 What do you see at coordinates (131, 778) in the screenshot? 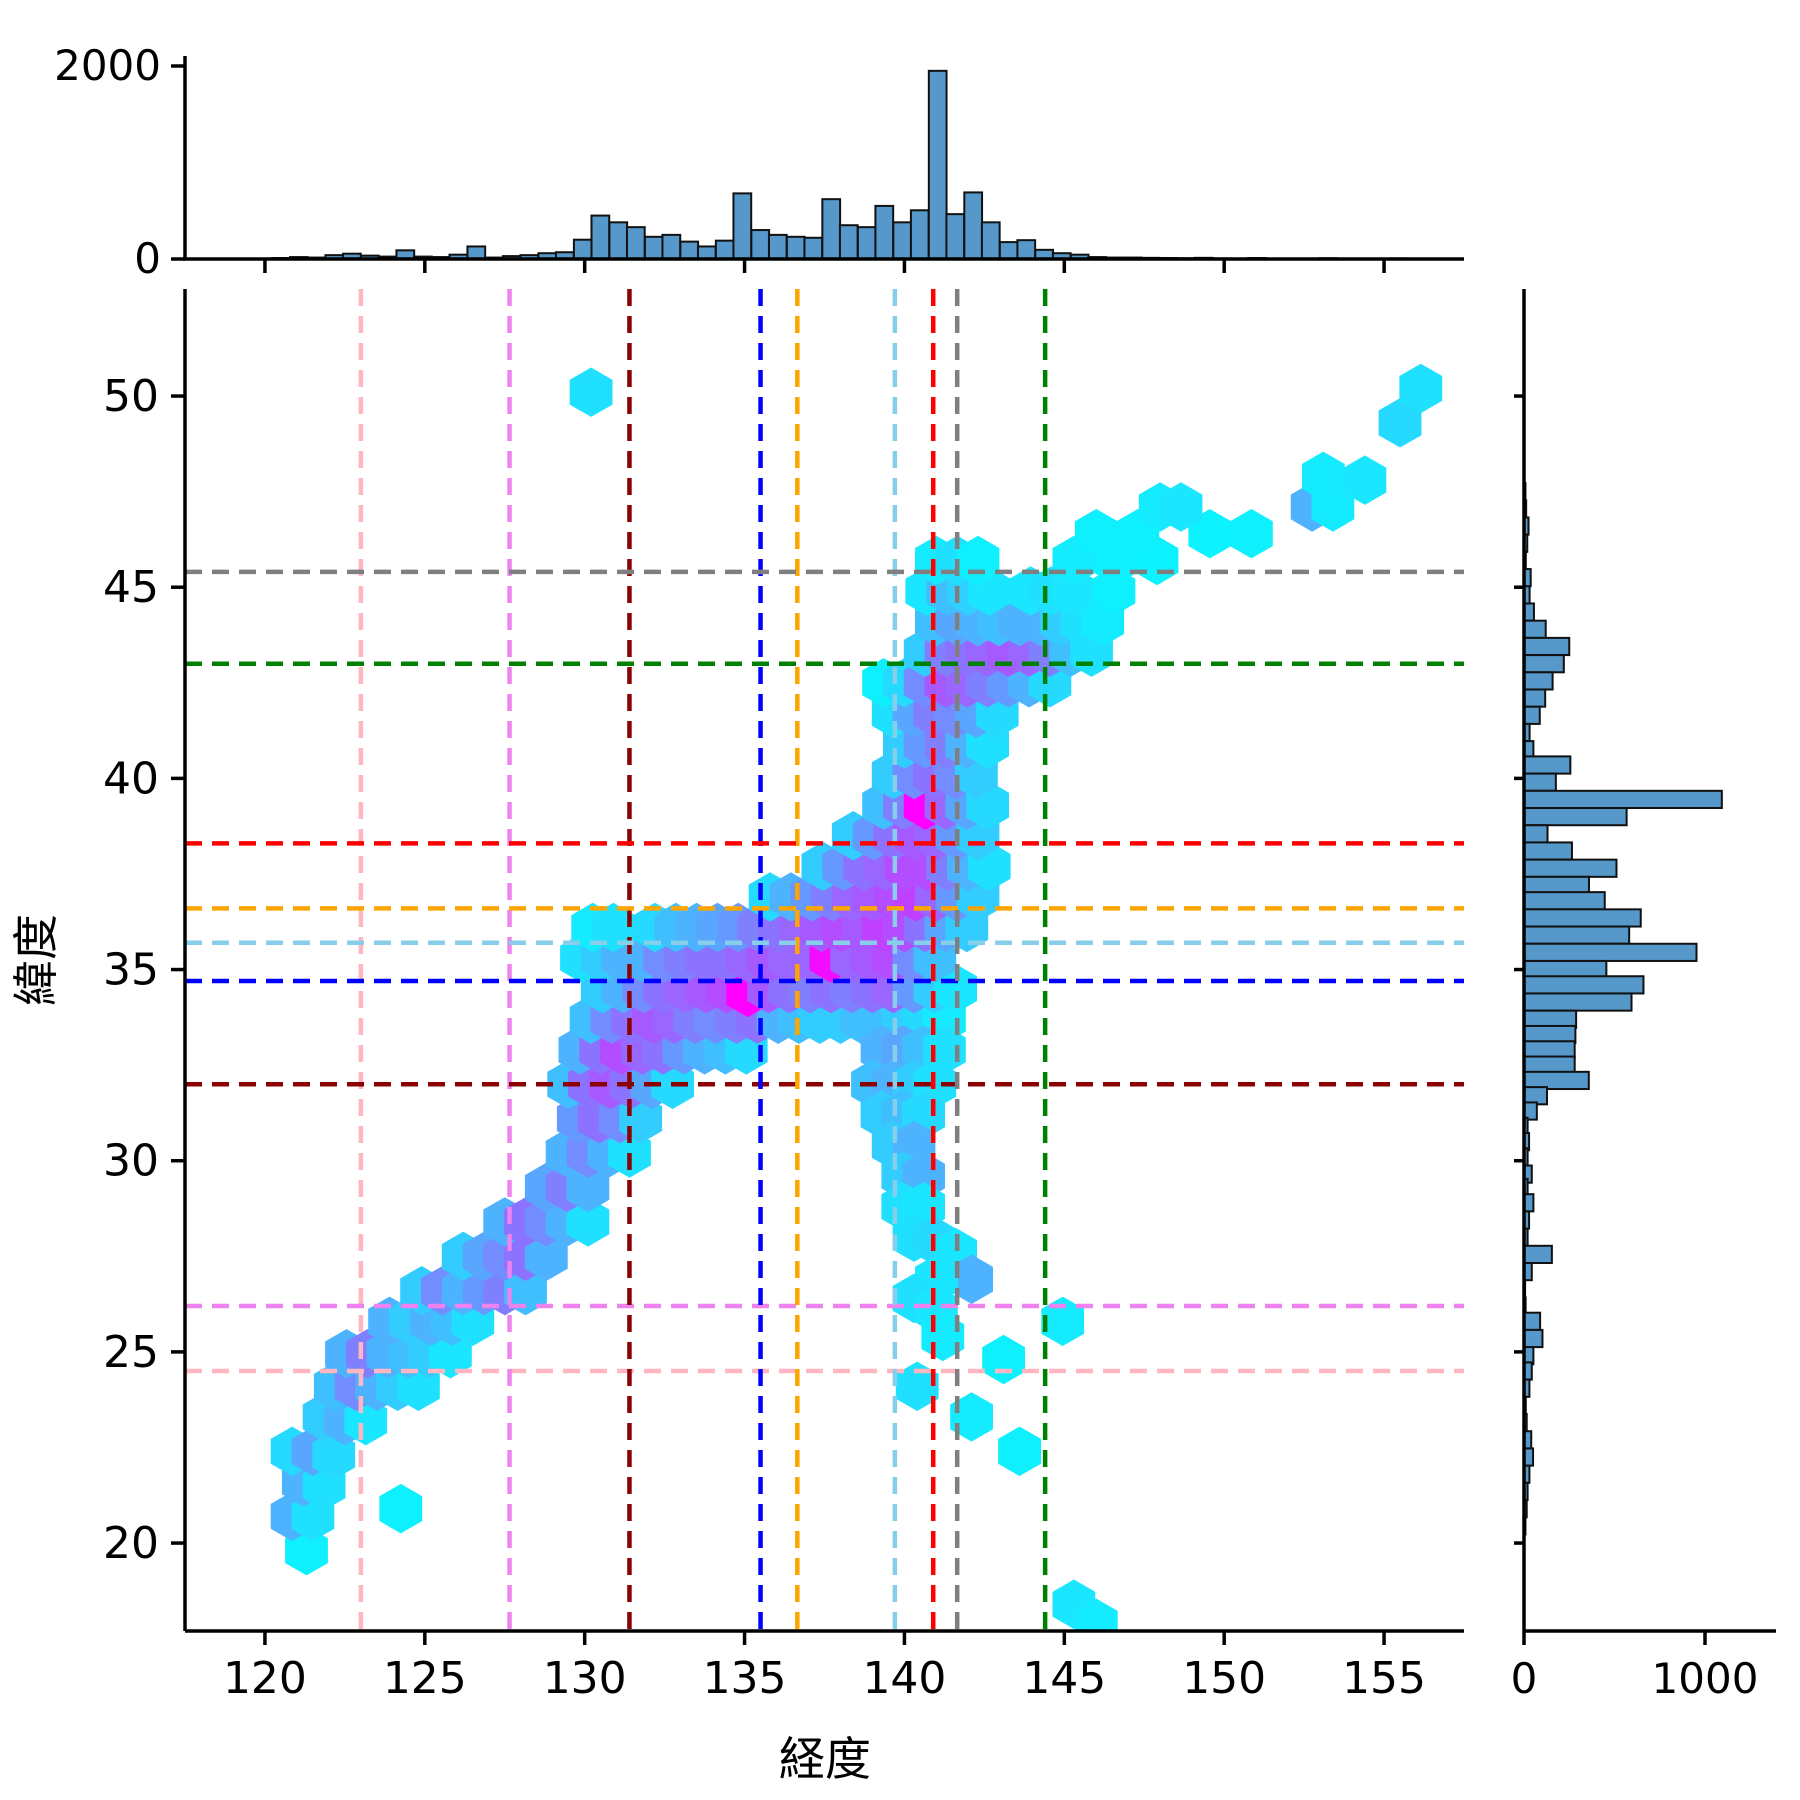
I see `main-y-tick-label: 40` at bounding box center [131, 778].